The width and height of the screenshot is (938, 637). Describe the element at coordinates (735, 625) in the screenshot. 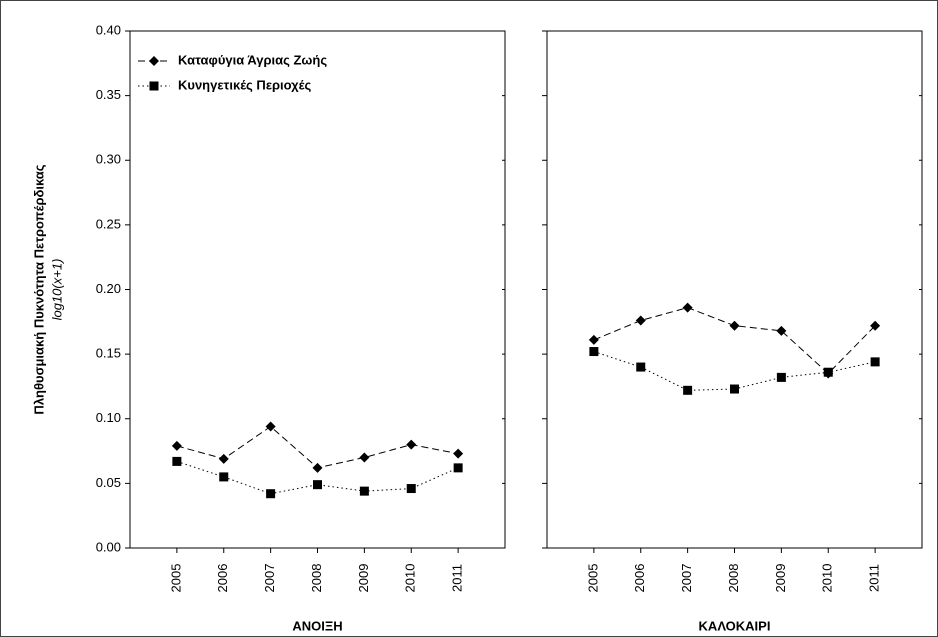

I see `panel-title: ΚΑΛΟΚΑΙΡΙ` at that location.